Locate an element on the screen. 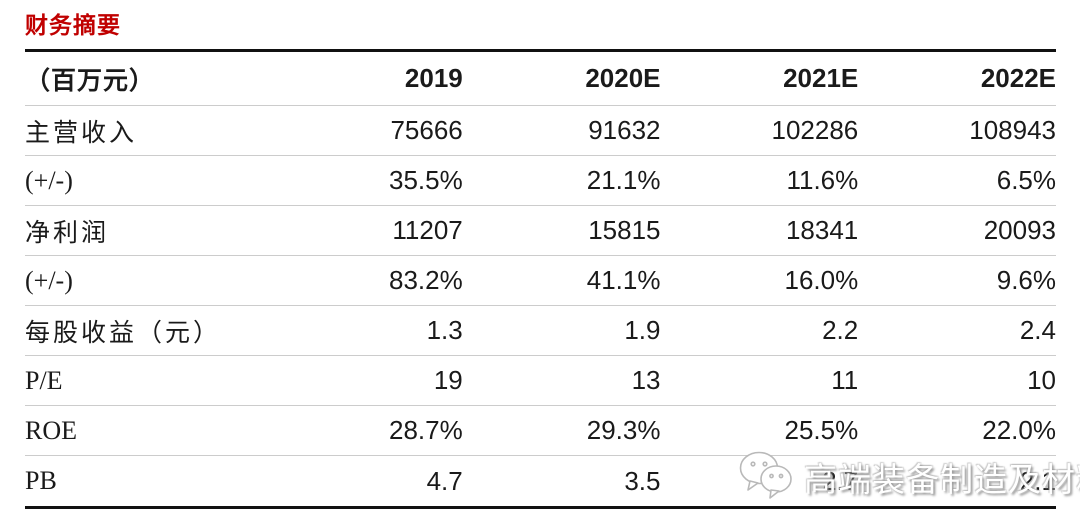 This screenshot has height=532, width=1080. table-row-net-profit: 净利润 11207 15815 18341 20093 is located at coordinates (540, 231).